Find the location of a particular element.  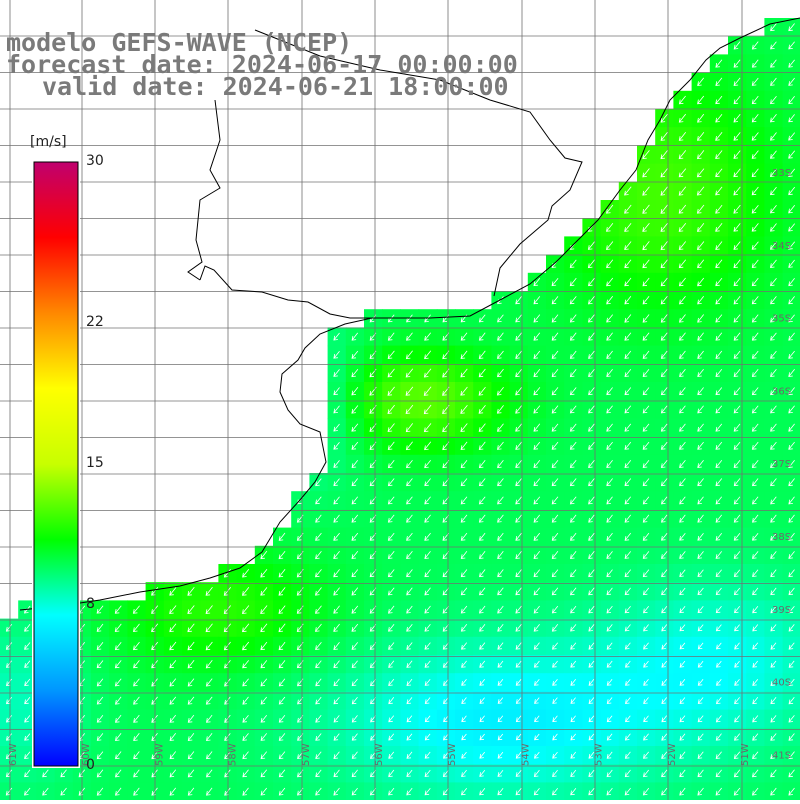

colorbar-tick-label: 22 is located at coordinates (95, 322).